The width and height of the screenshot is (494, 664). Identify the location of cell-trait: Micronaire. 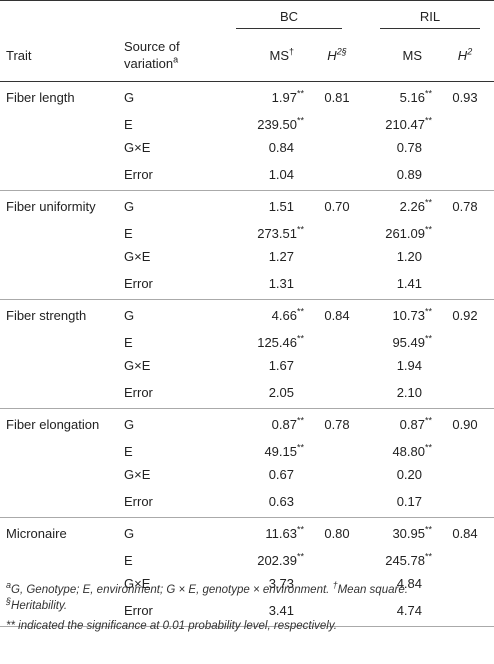
(36, 533).